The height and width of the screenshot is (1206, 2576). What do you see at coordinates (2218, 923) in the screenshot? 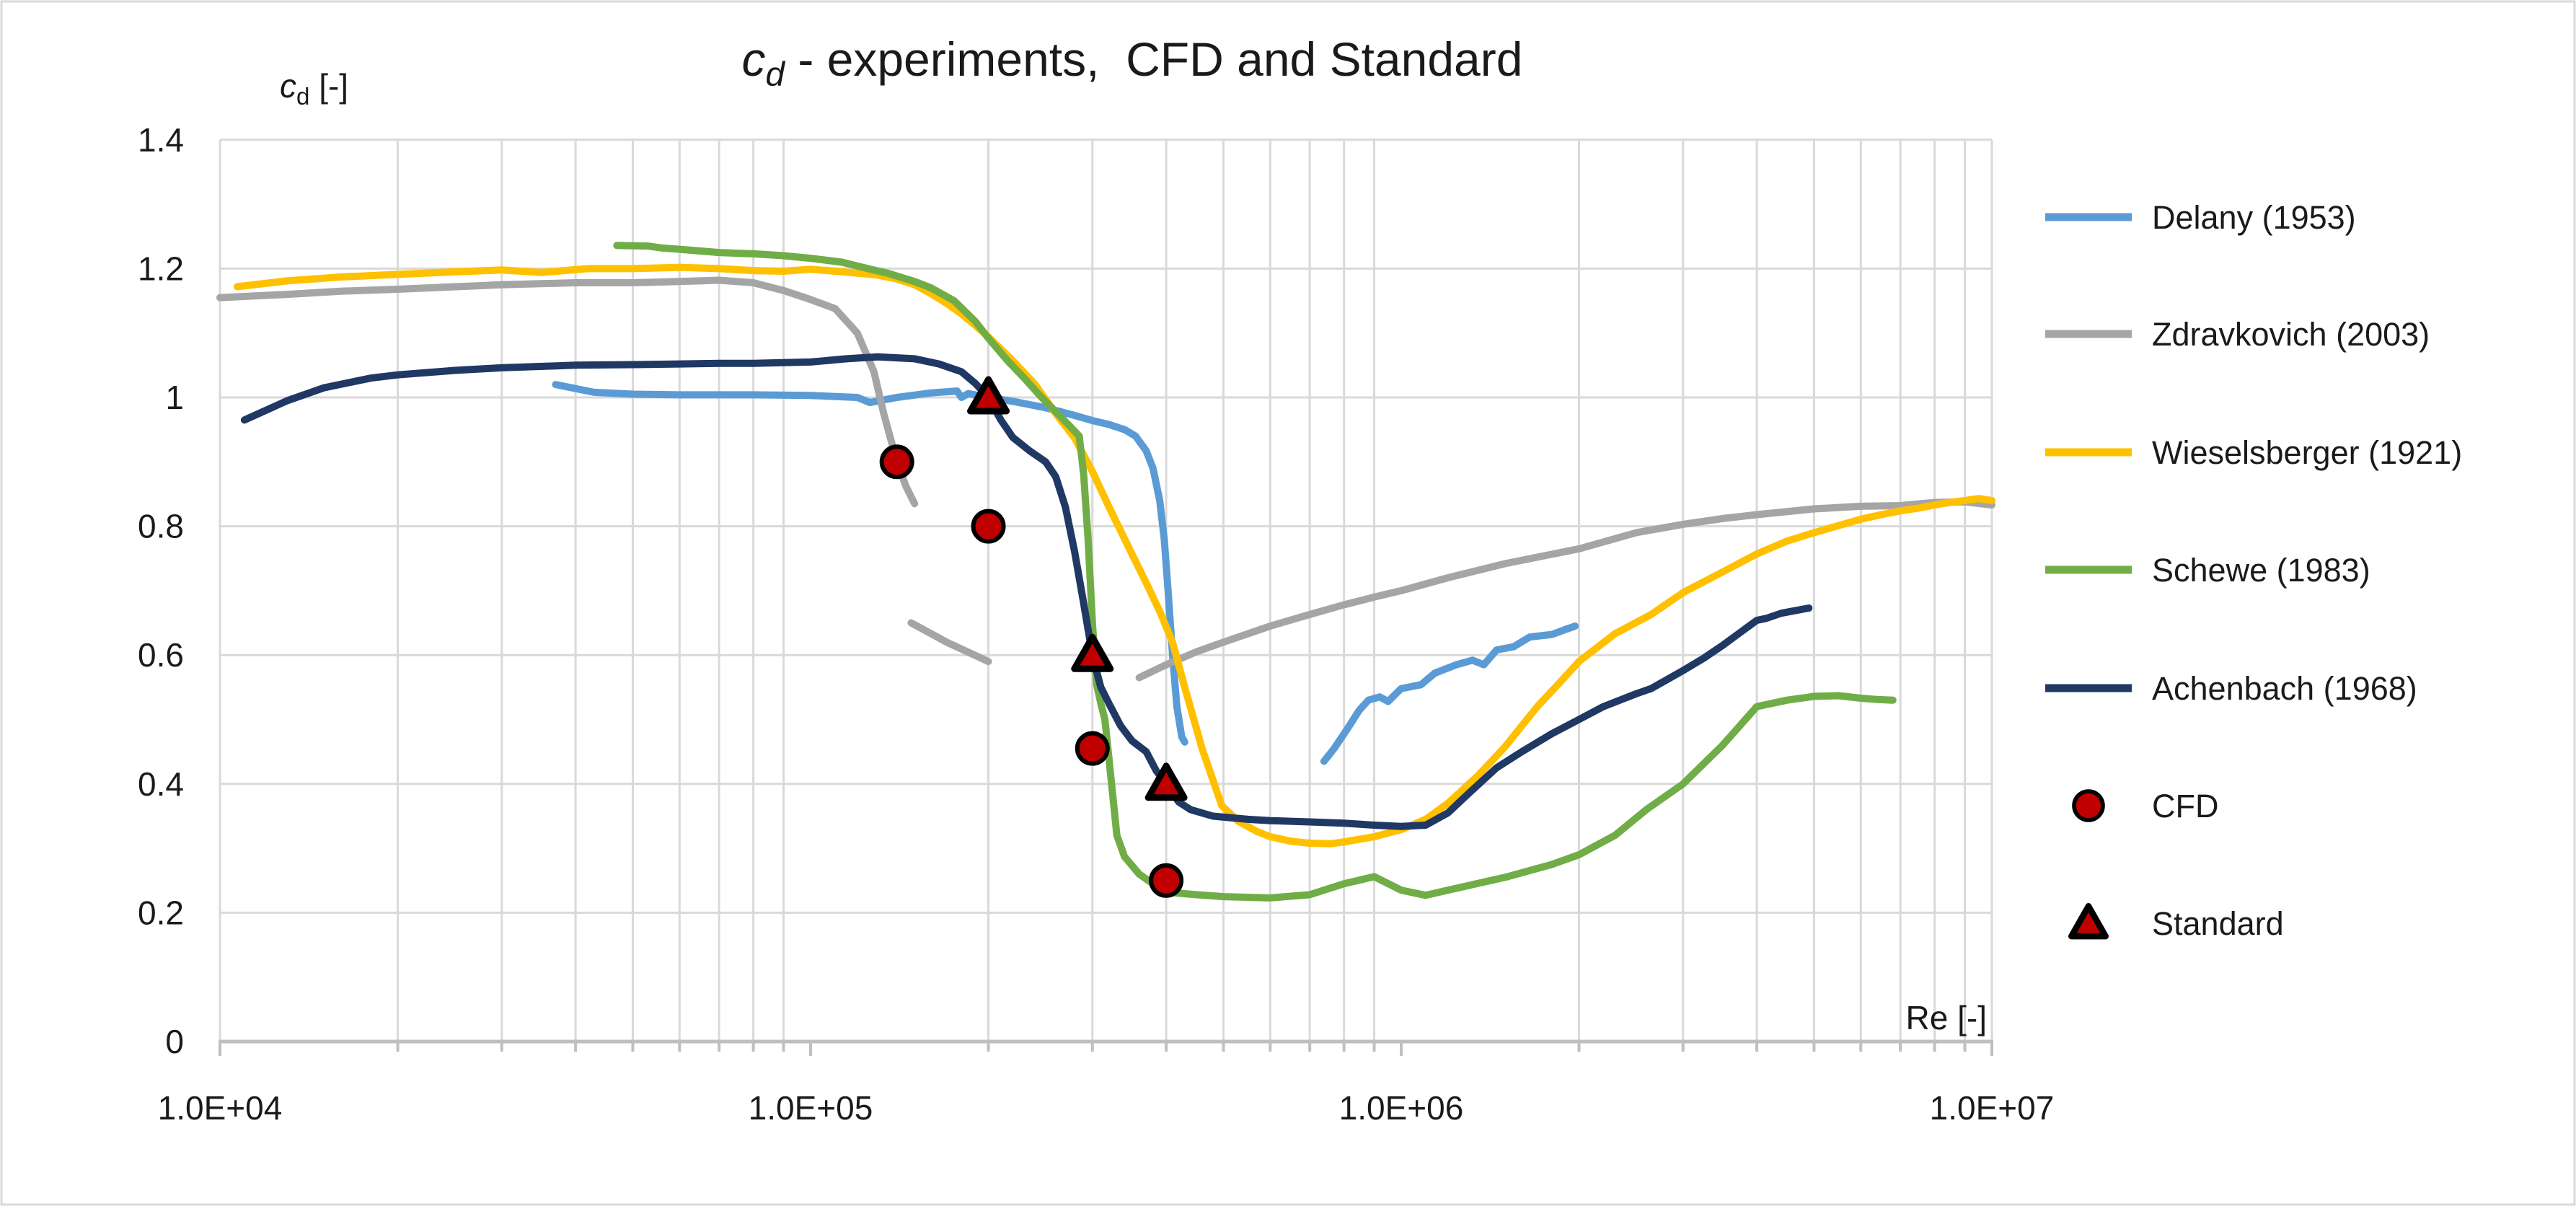
I see `legend-label-standard: Standard` at bounding box center [2218, 923].